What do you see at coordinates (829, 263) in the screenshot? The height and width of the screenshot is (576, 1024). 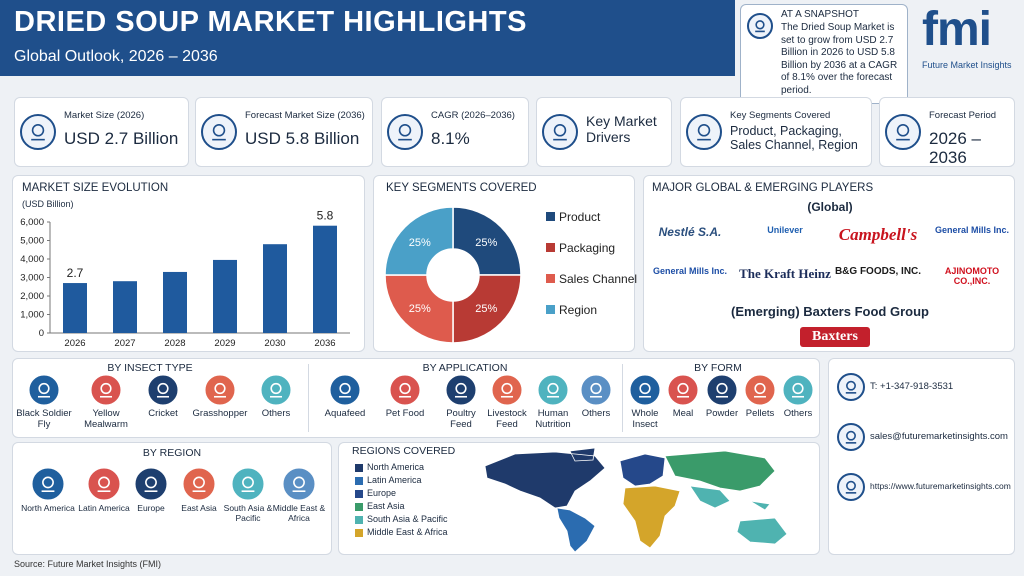 I see `players-card` at bounding box center [829, 263].